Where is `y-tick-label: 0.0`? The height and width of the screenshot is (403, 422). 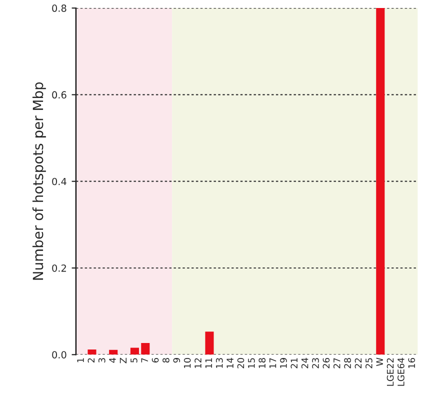 y-tick-label: 0.0 is located at coordinates (59, 354).